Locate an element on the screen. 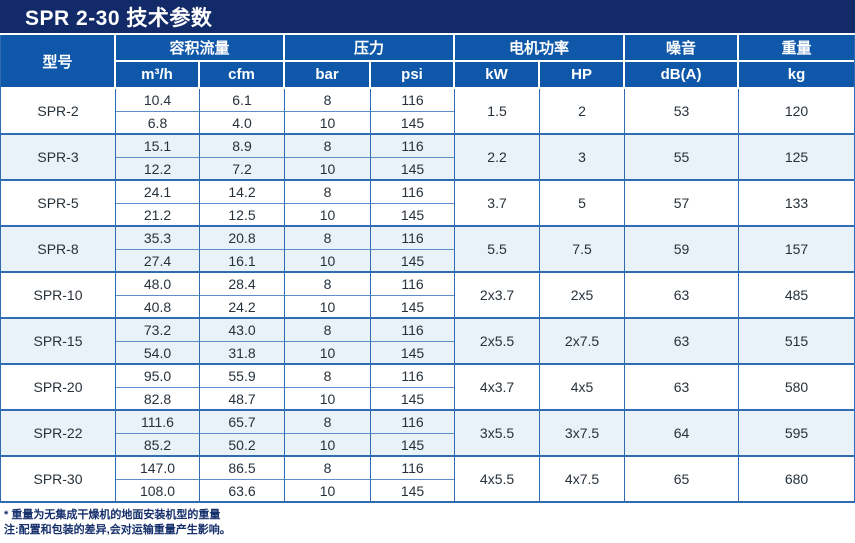 The height and width of the screenshot is (543, 855). weight-kg-cell: 157 is located at coordinates (797, 250).